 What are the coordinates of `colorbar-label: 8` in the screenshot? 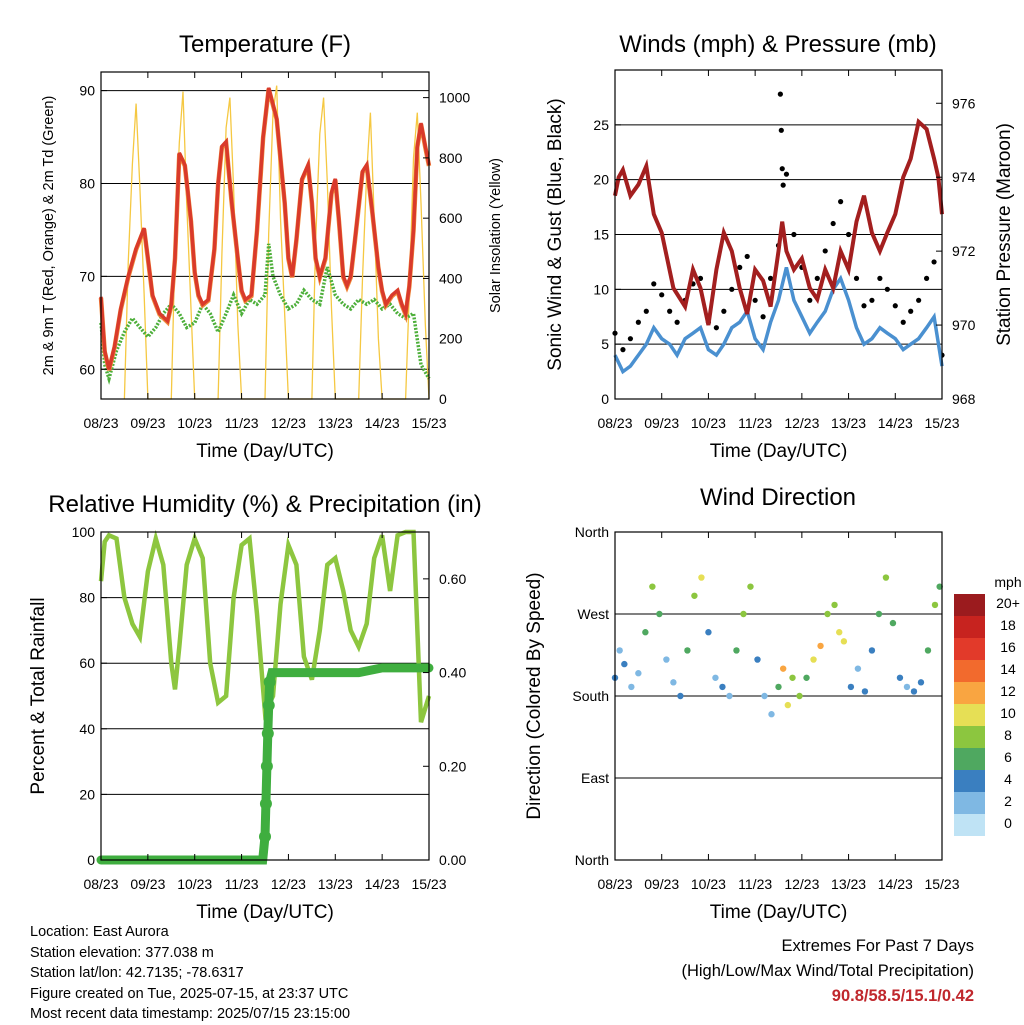 It's located at (1008, 735).